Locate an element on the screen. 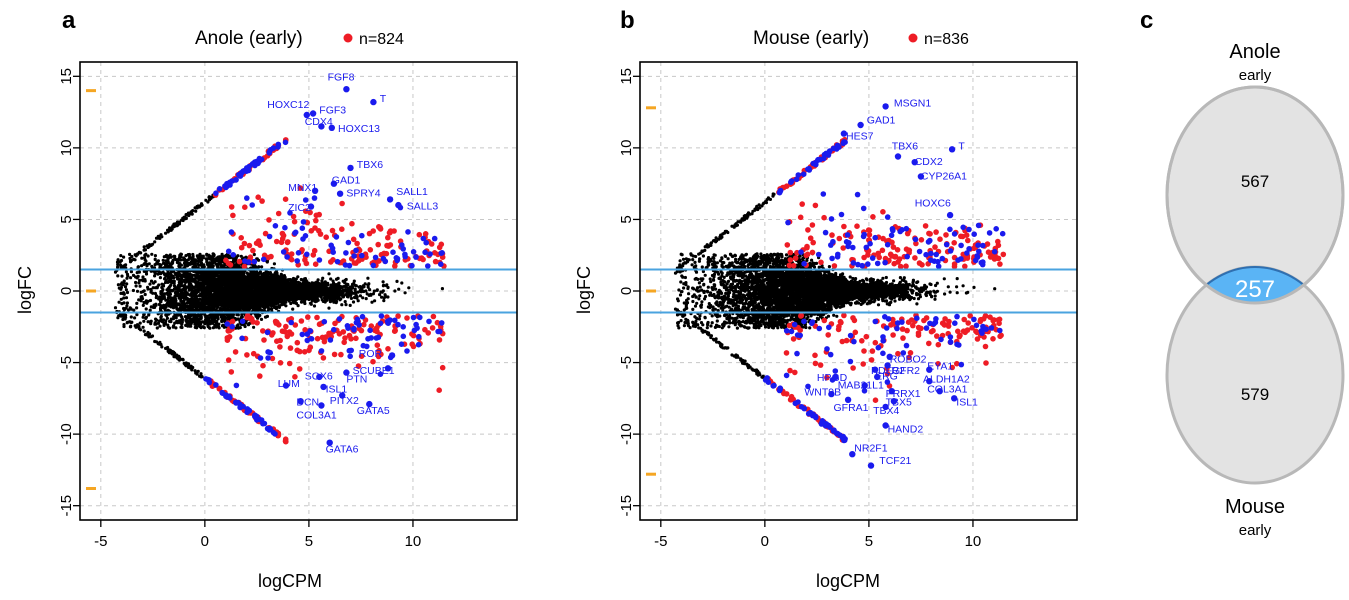  gene-label: TBX5 is located at coordinates (899, 403).